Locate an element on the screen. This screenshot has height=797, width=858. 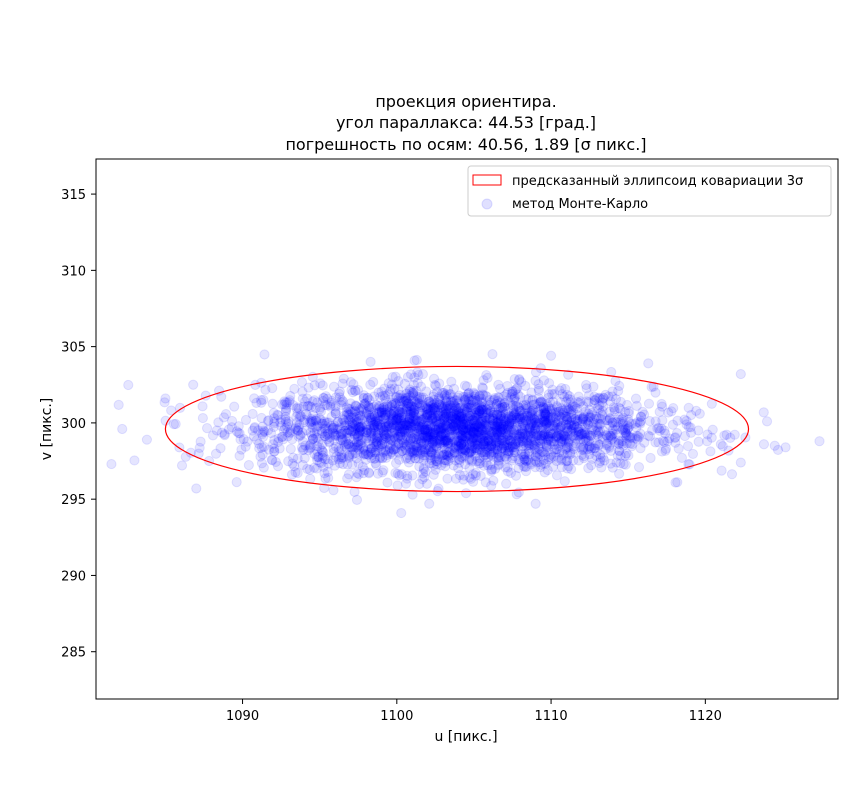
y-tick-label: 305 is located at coordinates (73, 348).